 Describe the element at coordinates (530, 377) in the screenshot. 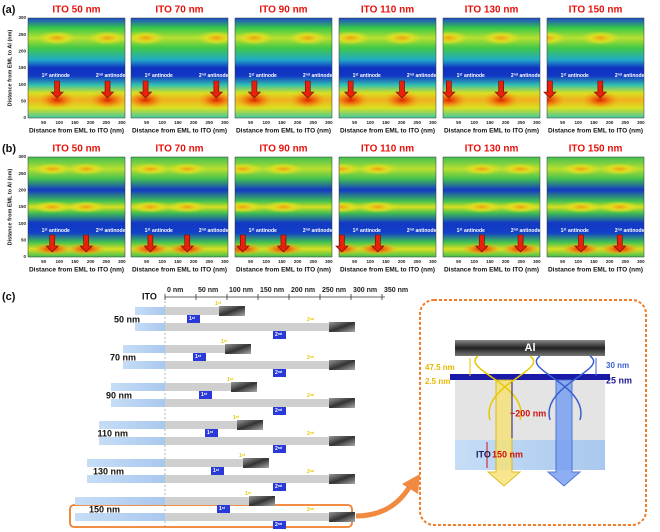

I see `eml-layer` at that location.